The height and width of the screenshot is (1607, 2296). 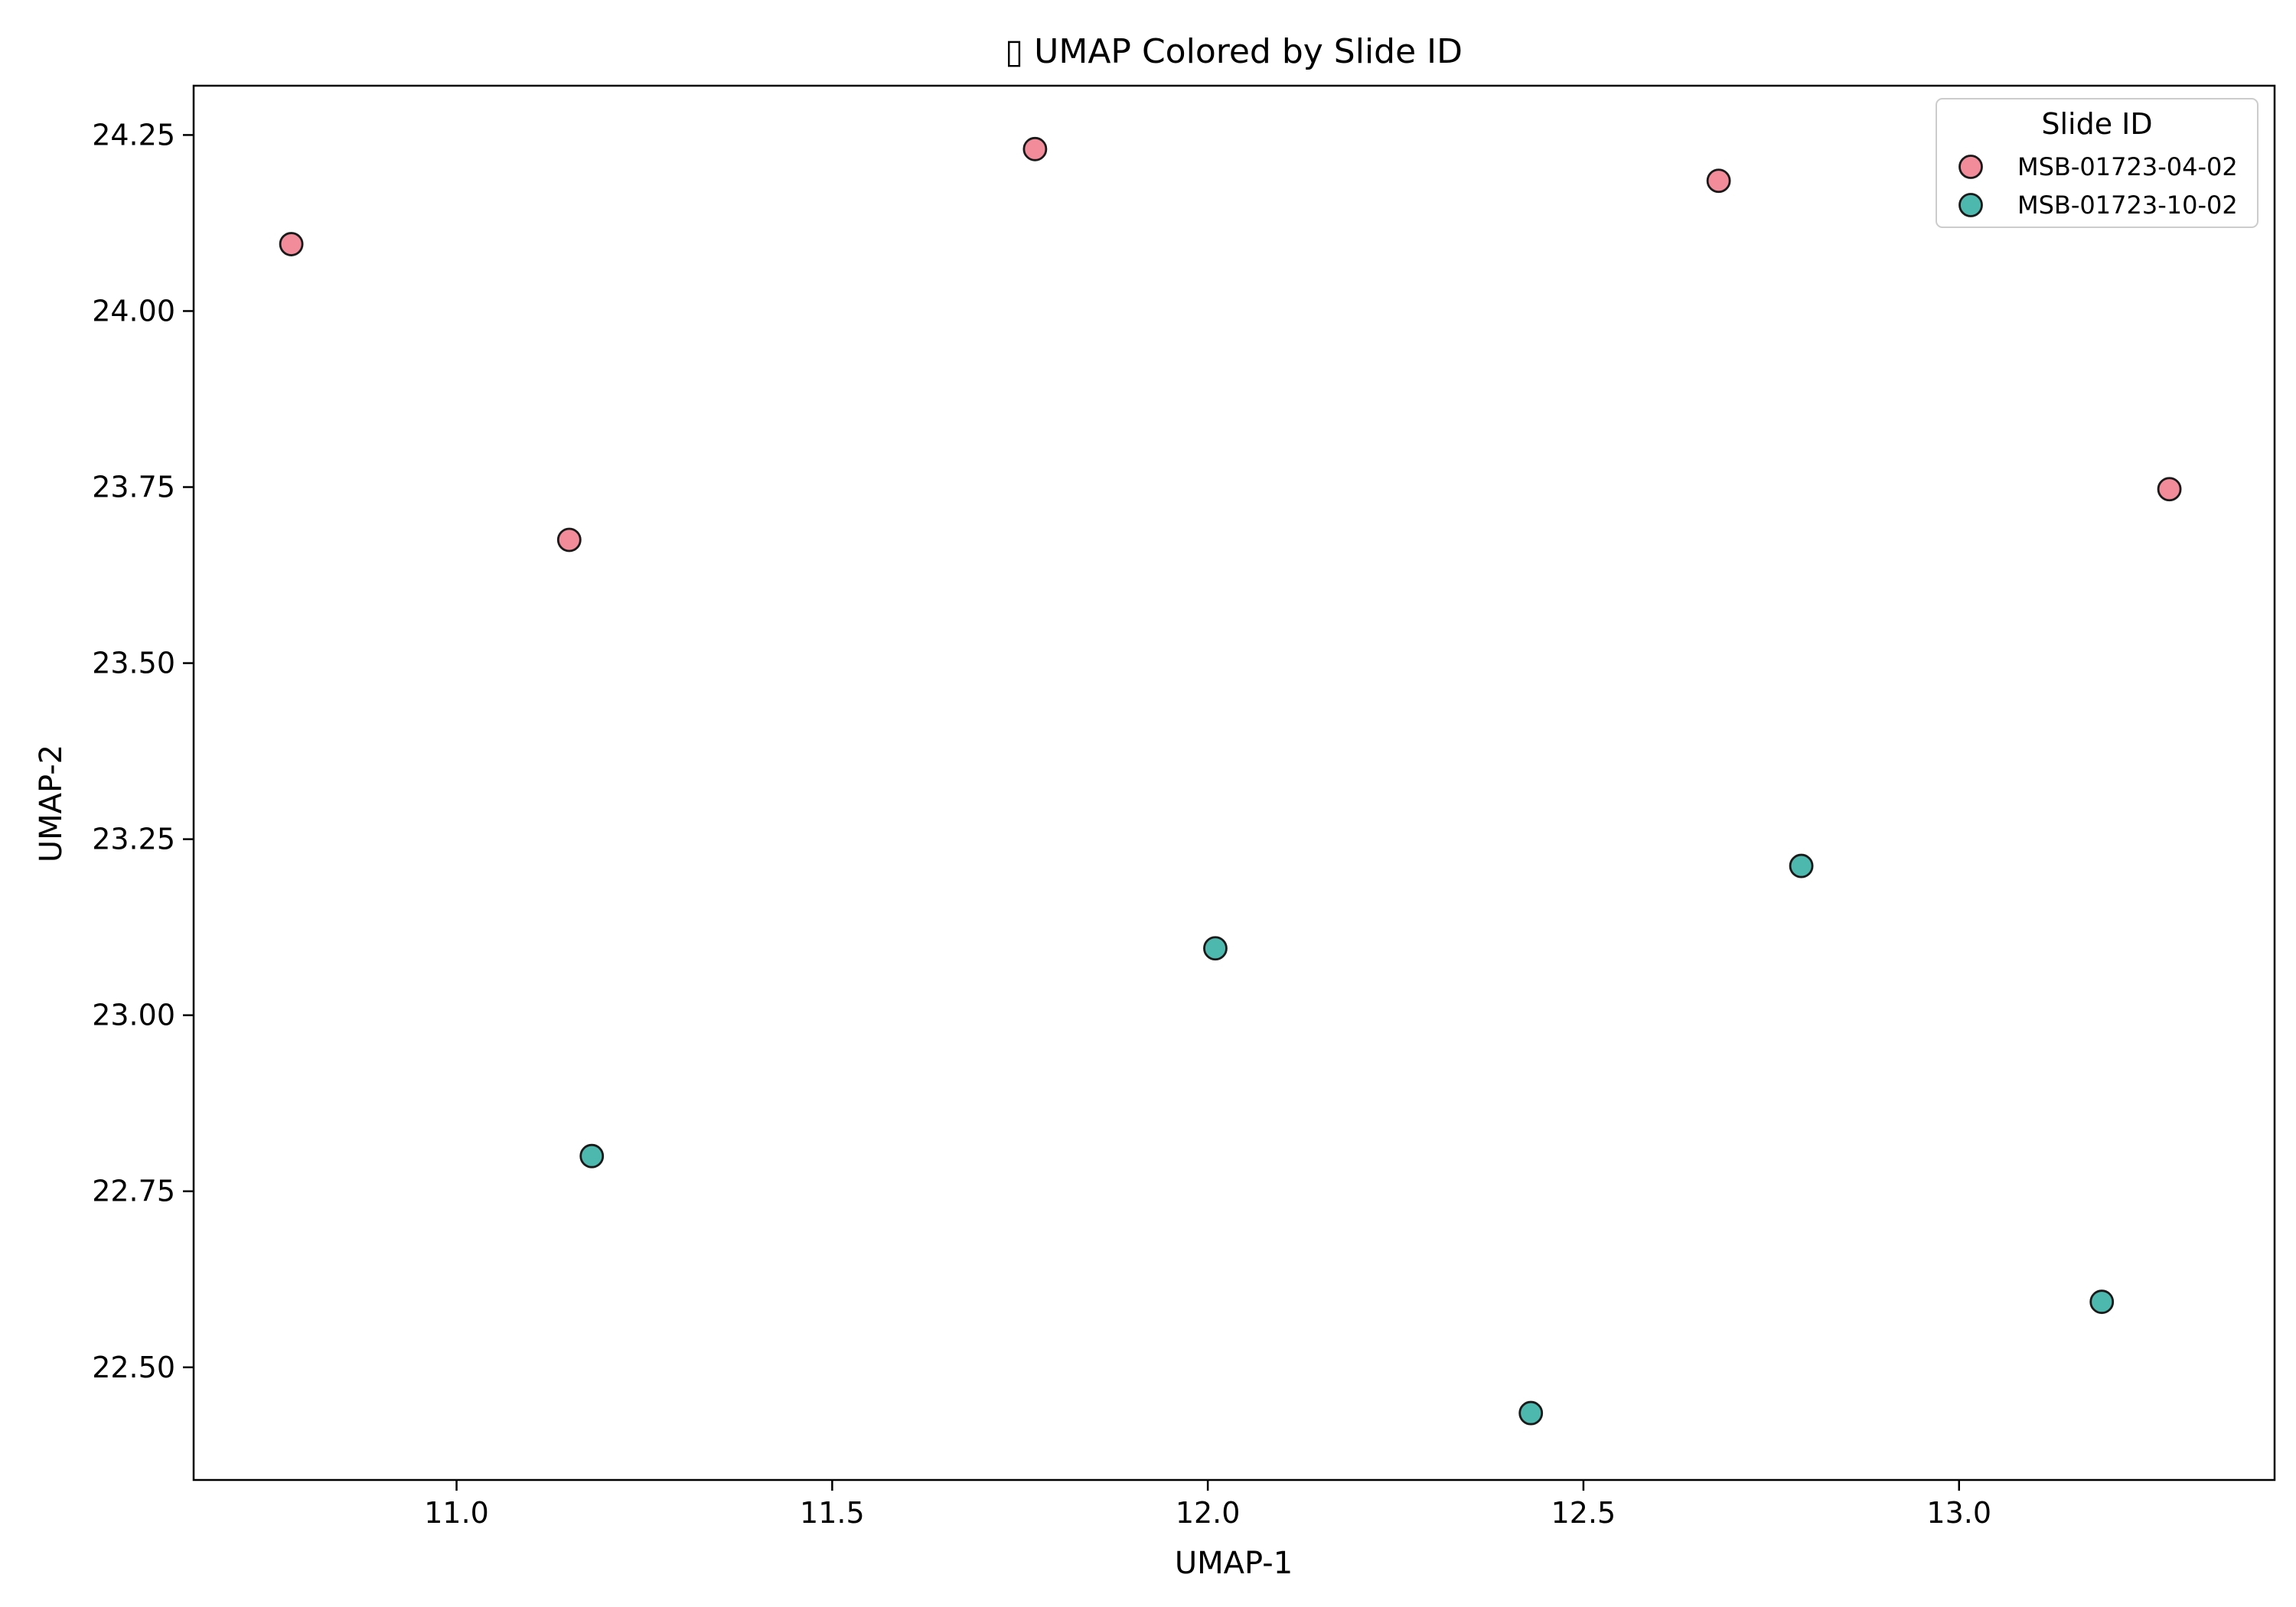 What do you see at coordinates (133, 311) in the screenshot?
I see `y-tick-label: 24.00` at bounding box center [133, 311].